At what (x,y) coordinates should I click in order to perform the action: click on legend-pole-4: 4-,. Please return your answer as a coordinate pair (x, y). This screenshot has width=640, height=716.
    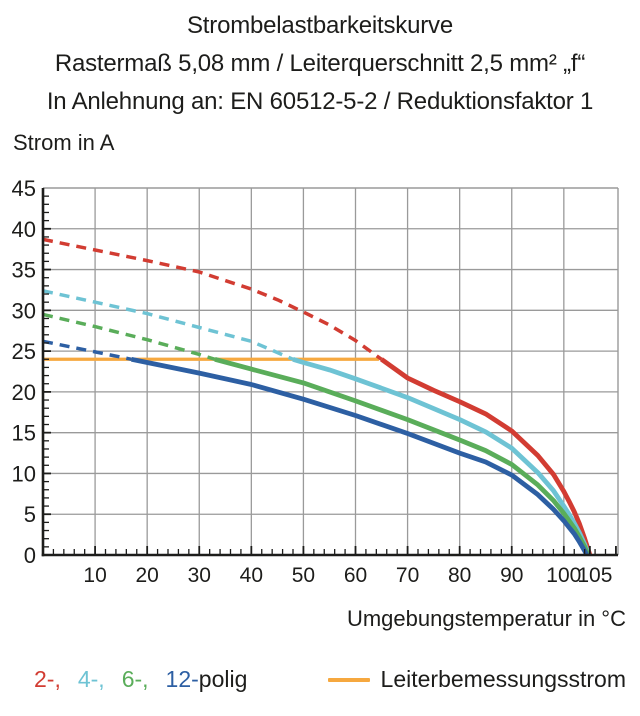
    Looking at the image, I should click on (91, 679).